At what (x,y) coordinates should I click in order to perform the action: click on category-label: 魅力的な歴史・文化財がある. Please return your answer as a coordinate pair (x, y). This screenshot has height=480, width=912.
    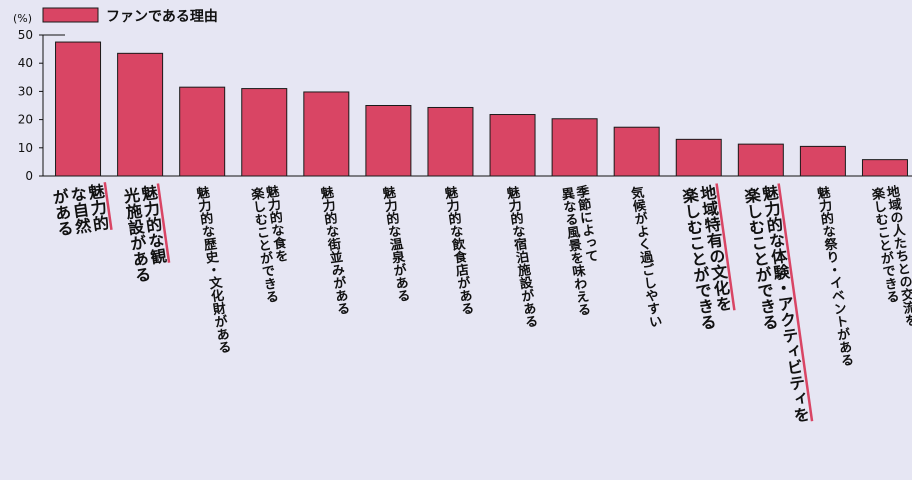
    Looking at the image, I should click on (213, 269).